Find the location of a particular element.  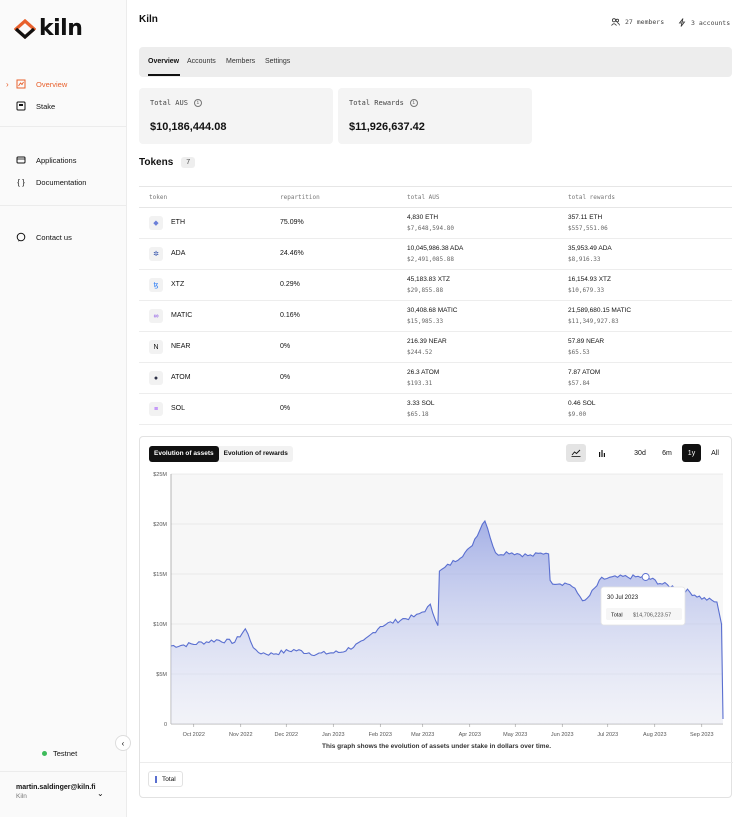

x-tick-label: Mar 2023 is located at coordinates (422, 735).